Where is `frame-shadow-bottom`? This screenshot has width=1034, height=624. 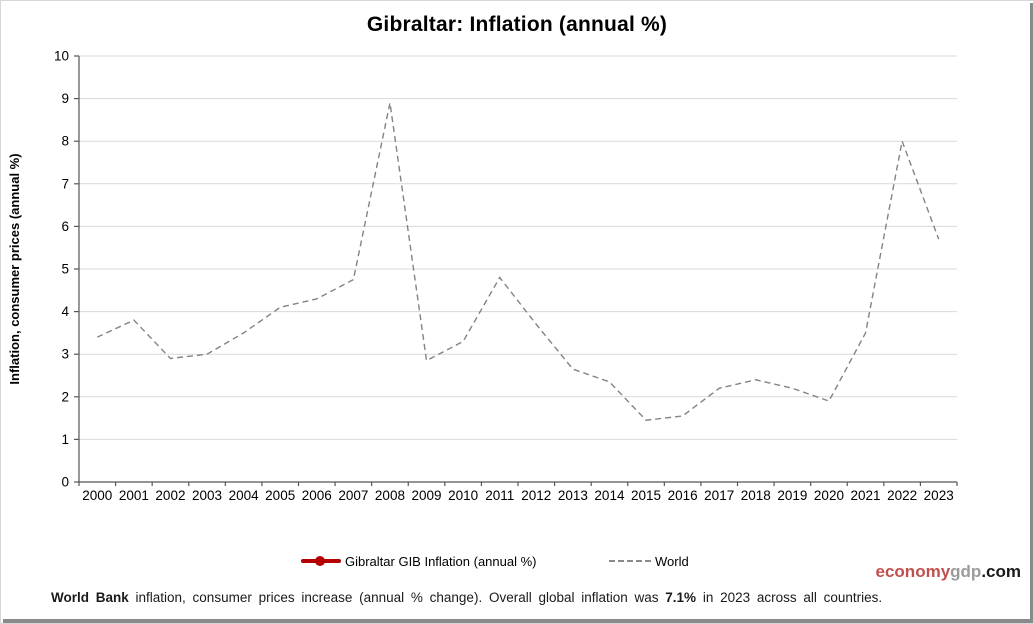
frame-shadow-bottom is located at coordinates (518, 621).